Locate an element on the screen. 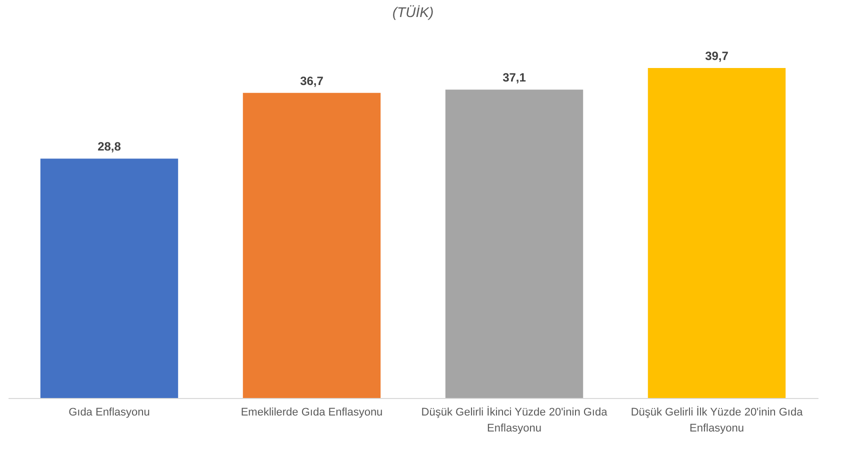  x-tick-label: Düşük Gelirli İlk Yüzde 20'inin Gıda Enflasyonu is located at coordinates (717, 420).